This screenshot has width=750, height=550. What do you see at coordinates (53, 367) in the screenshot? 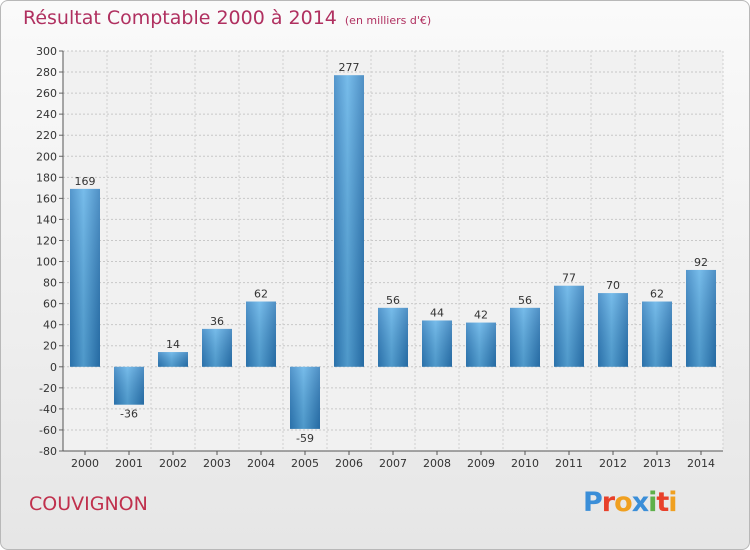
I see `y-tick-label: 0` at bounding box center [53, 367].